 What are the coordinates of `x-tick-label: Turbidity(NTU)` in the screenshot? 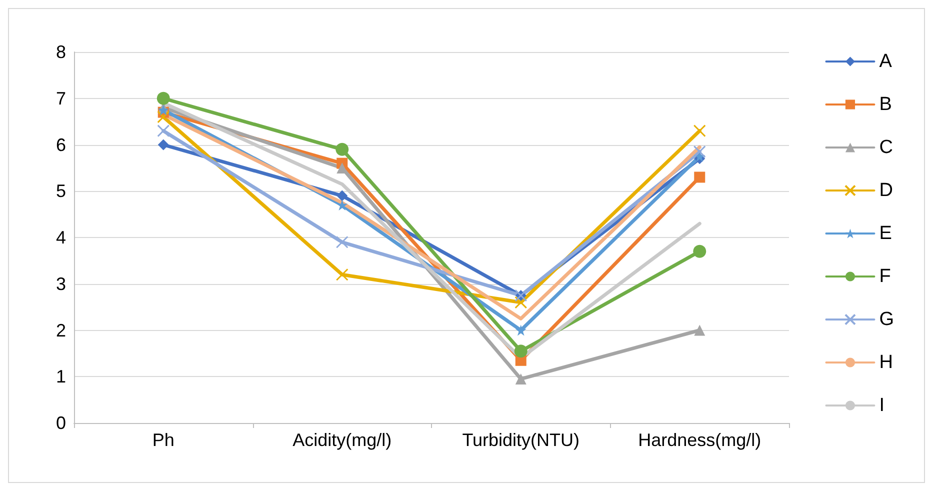 It's located at (521, 440).